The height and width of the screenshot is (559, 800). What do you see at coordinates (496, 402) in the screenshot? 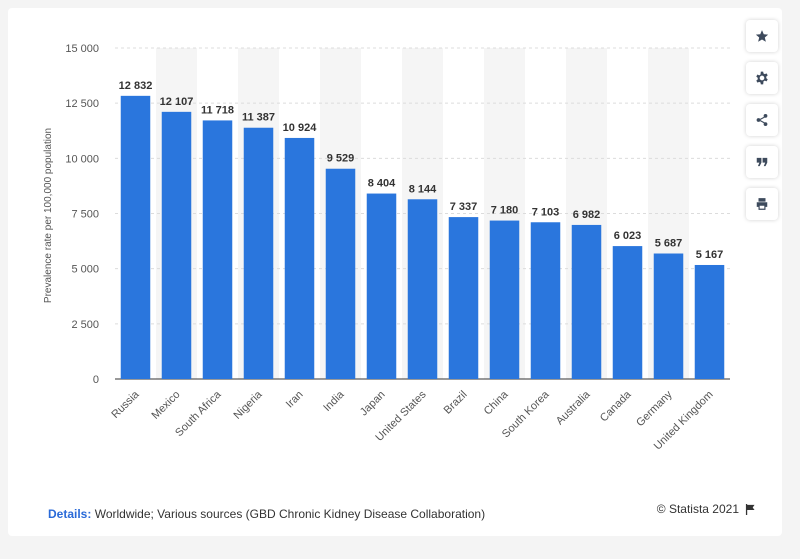
I see `x-tick-label: China` at bounding box center [496, 402].